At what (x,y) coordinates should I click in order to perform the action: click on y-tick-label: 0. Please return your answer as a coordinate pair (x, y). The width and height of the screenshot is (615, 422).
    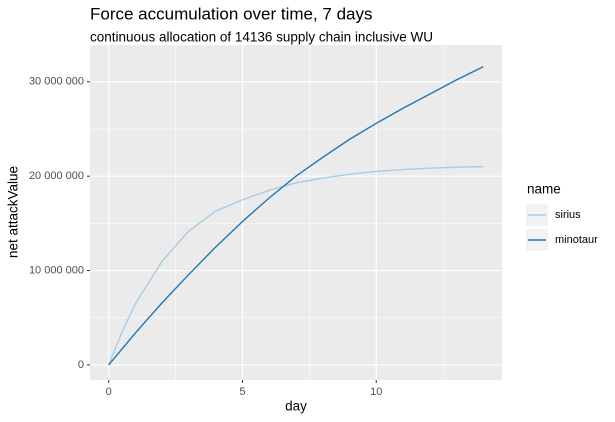
    Looking at the image, I should click on (81, 365).